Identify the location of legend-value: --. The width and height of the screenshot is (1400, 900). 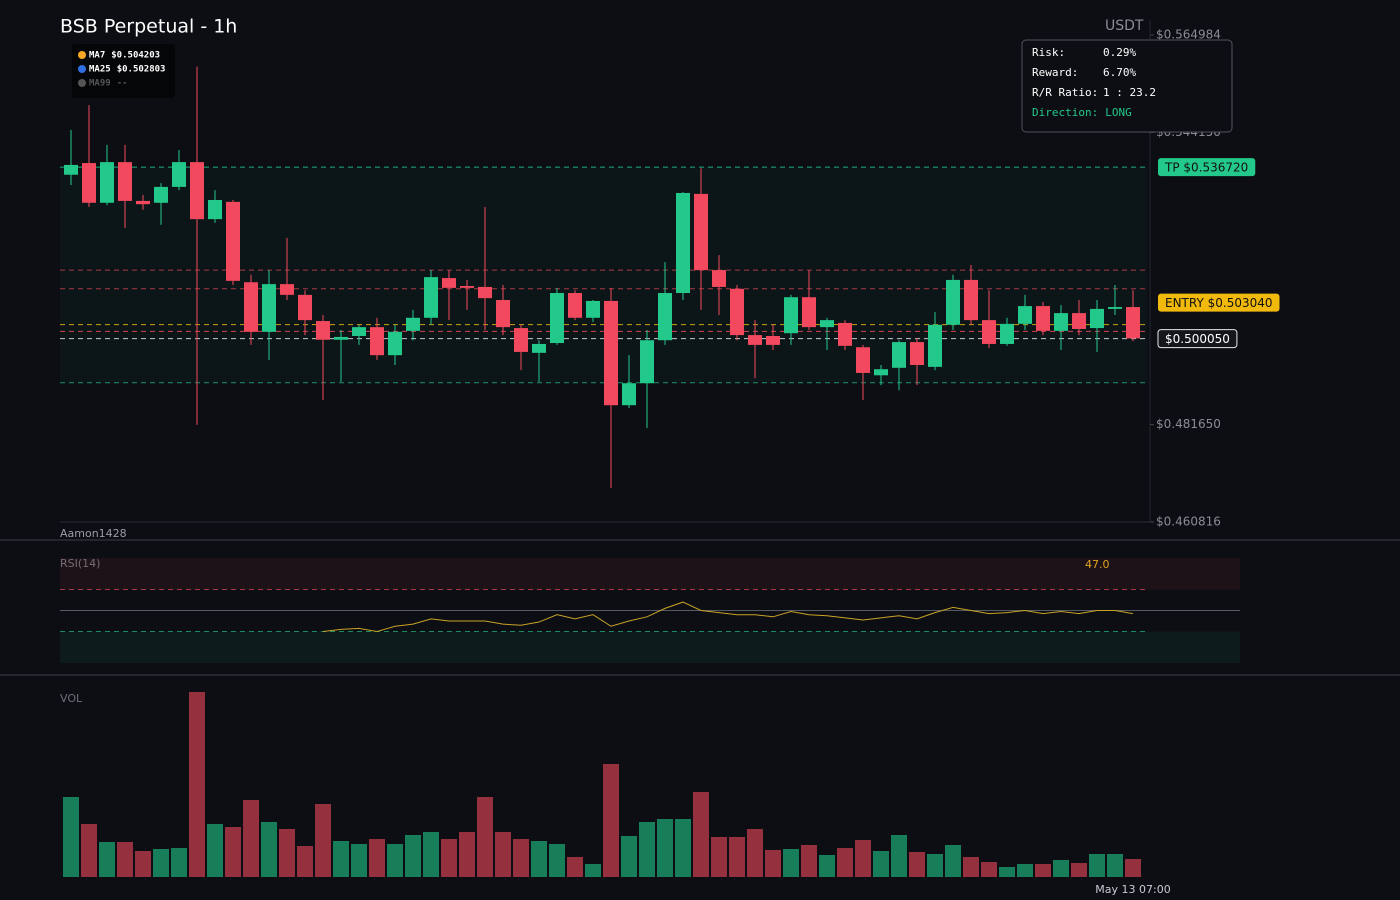
(122, 84).